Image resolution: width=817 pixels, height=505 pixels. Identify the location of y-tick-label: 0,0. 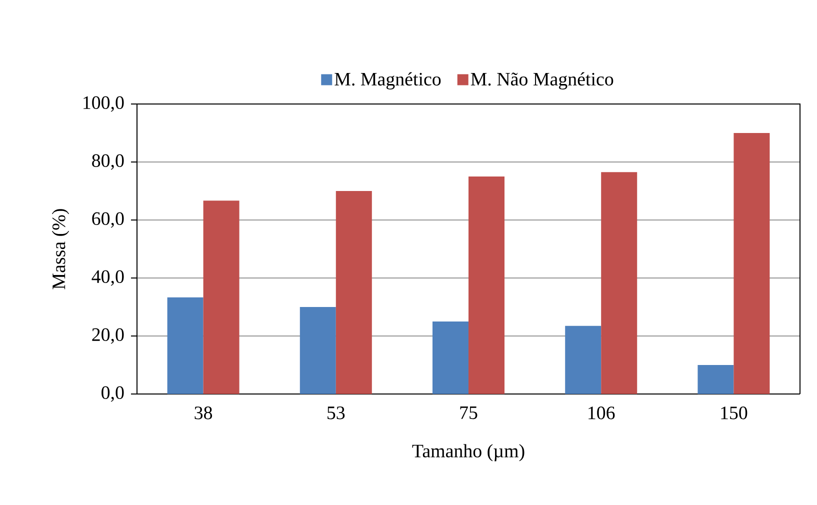
(113, 394).